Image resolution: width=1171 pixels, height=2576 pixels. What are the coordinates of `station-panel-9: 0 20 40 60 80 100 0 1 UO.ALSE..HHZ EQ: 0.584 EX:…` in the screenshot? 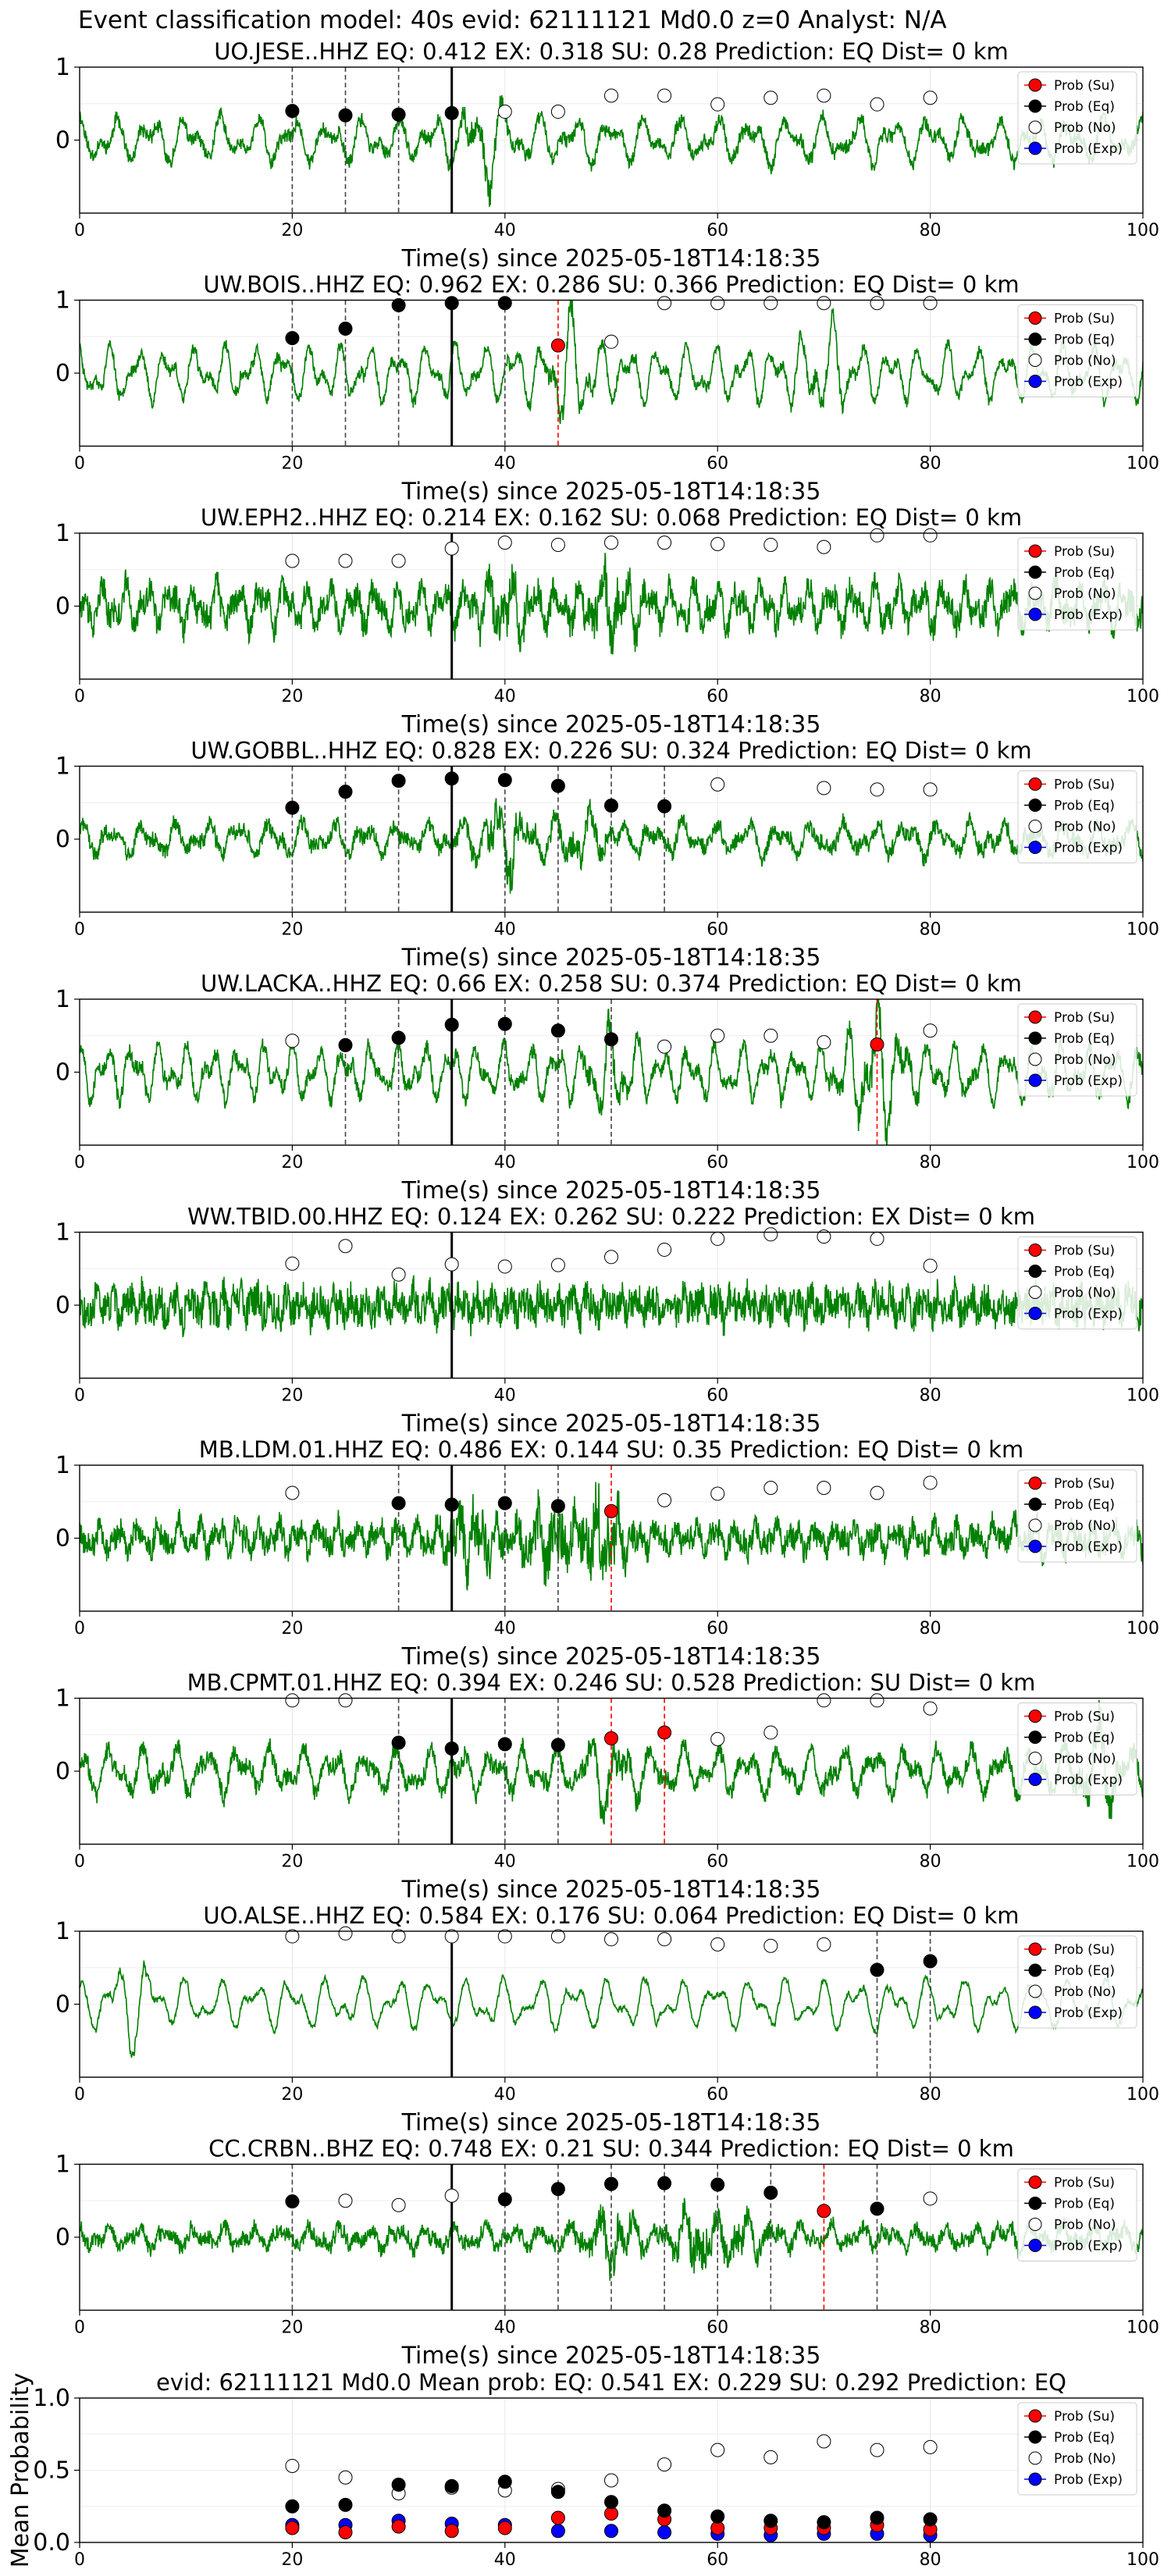 It's located at (607, 2019).